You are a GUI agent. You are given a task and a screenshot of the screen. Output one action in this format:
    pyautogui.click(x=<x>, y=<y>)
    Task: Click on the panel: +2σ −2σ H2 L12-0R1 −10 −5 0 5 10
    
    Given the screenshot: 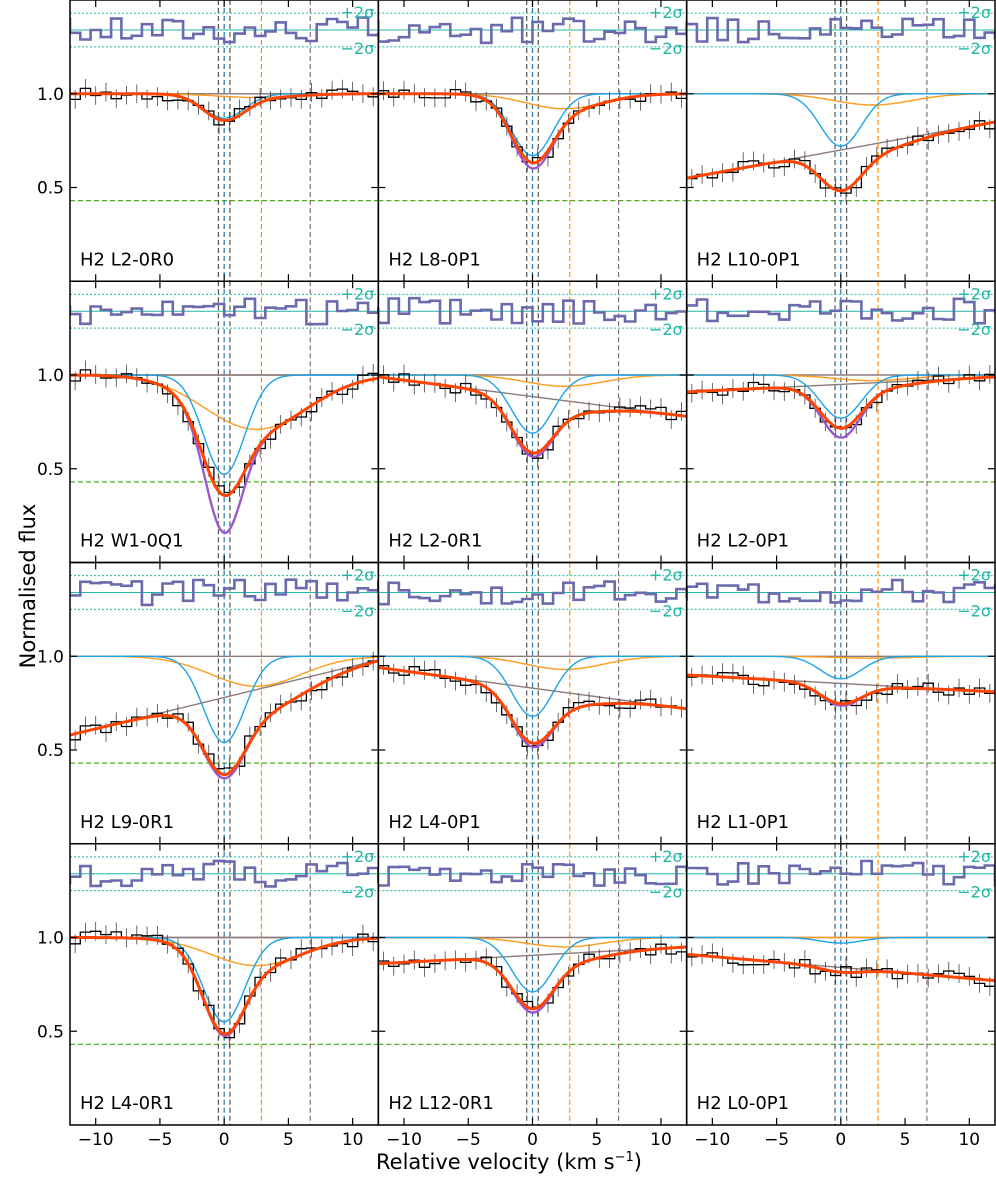 What is the action you would take?
    pyautogui.click(x=532, y=996)
    